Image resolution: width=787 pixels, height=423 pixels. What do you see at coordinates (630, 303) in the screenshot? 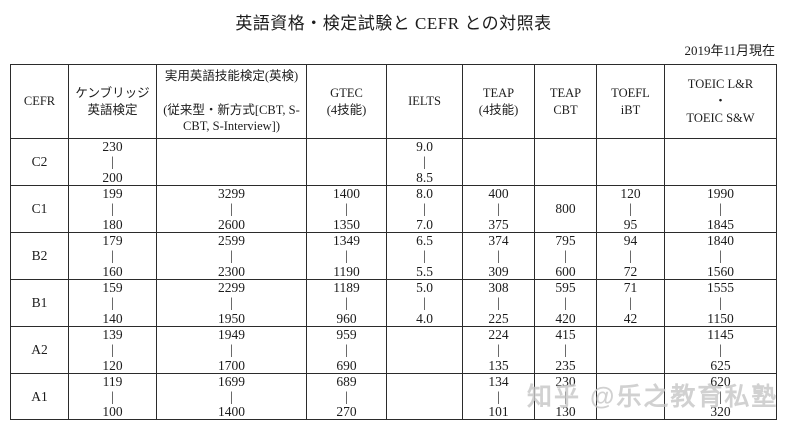
I see `score-cell: 71 | 42` at bounding box center [630, 303].